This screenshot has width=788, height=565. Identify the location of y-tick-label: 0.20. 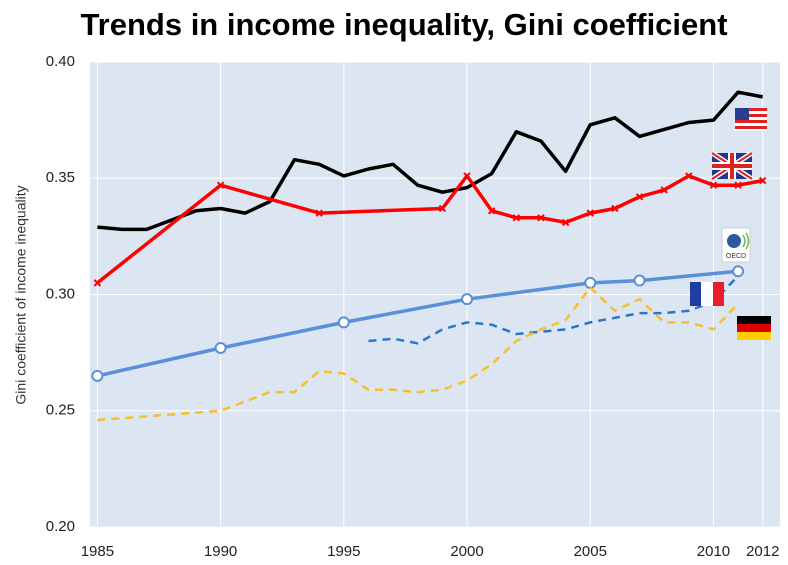
(60, 526).